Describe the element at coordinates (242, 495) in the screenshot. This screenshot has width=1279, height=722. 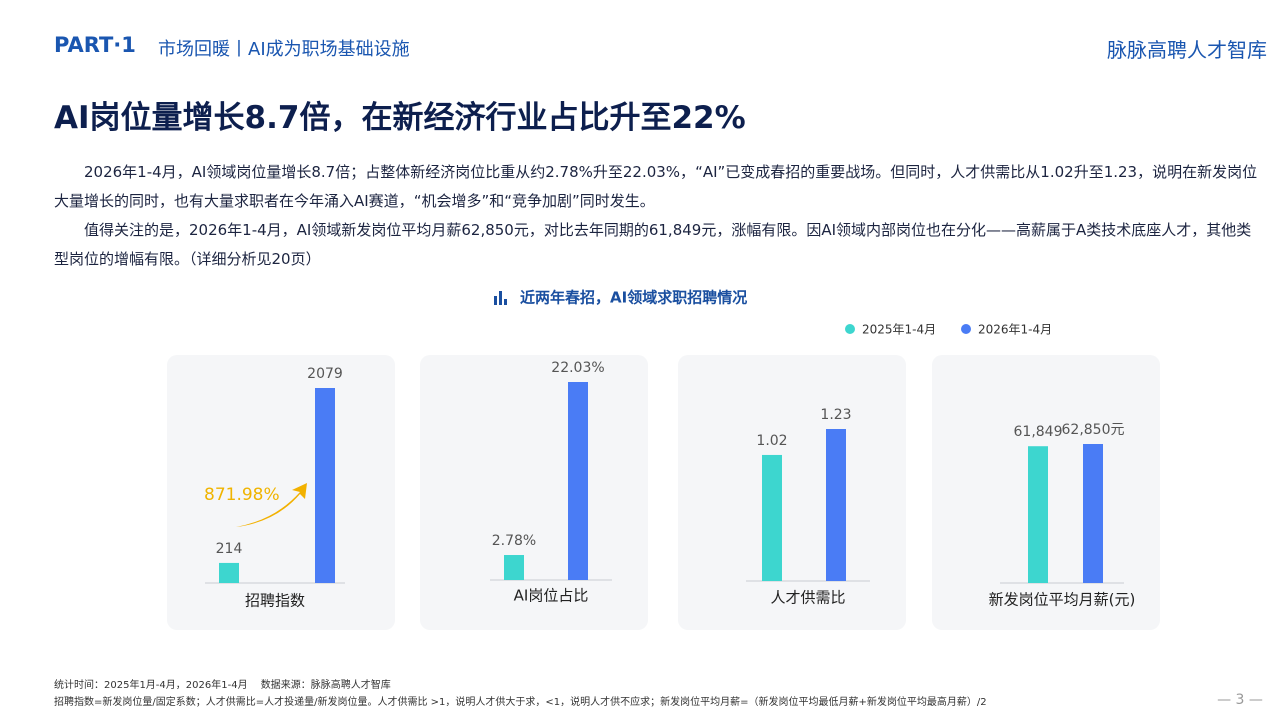
I see `annotation: 871.98%` at that location.